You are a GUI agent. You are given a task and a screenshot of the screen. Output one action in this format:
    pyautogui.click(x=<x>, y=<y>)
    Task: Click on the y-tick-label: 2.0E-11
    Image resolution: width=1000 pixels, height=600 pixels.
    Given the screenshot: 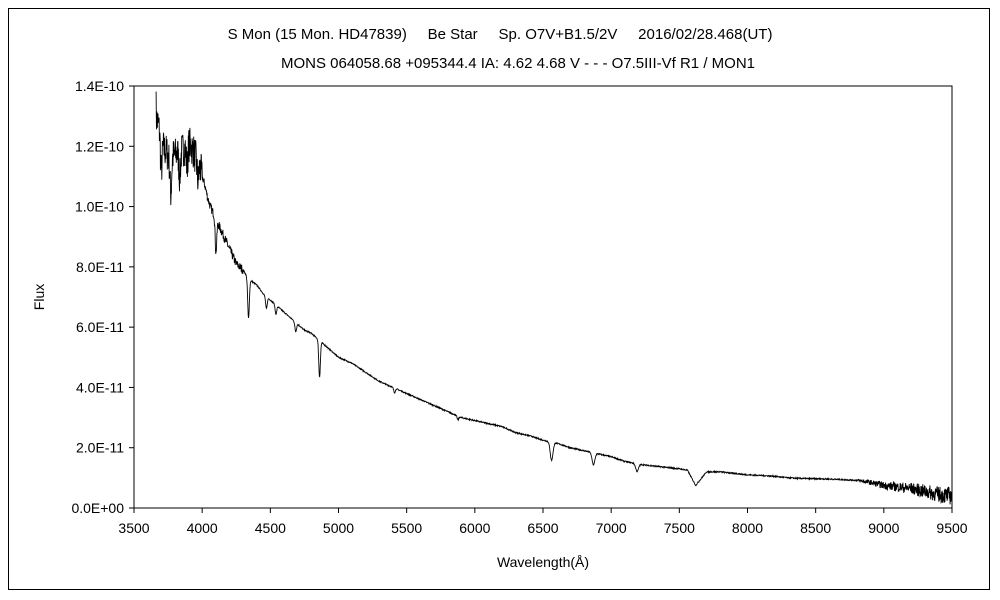 What is the action you would take?
    pyautogui.click(x=100, y=448)
    